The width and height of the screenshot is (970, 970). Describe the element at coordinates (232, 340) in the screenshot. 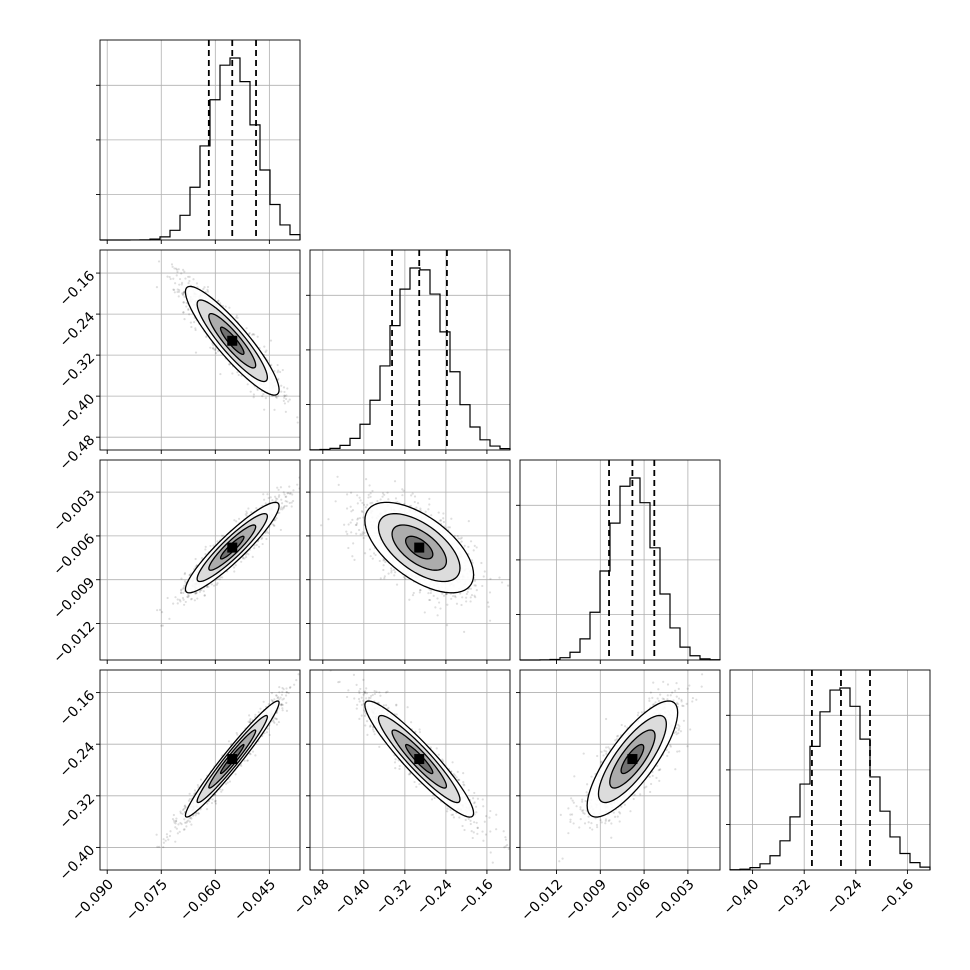

I see `density-peak` at that location.